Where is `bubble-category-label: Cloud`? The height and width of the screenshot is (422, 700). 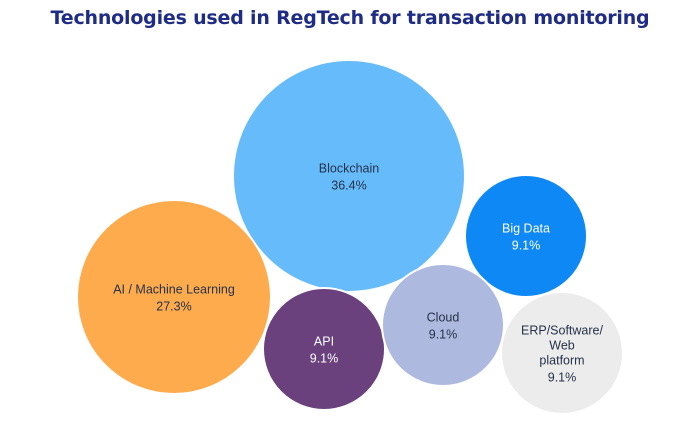
bubble-category-label: Cloud is located at coordinates (443, 318).